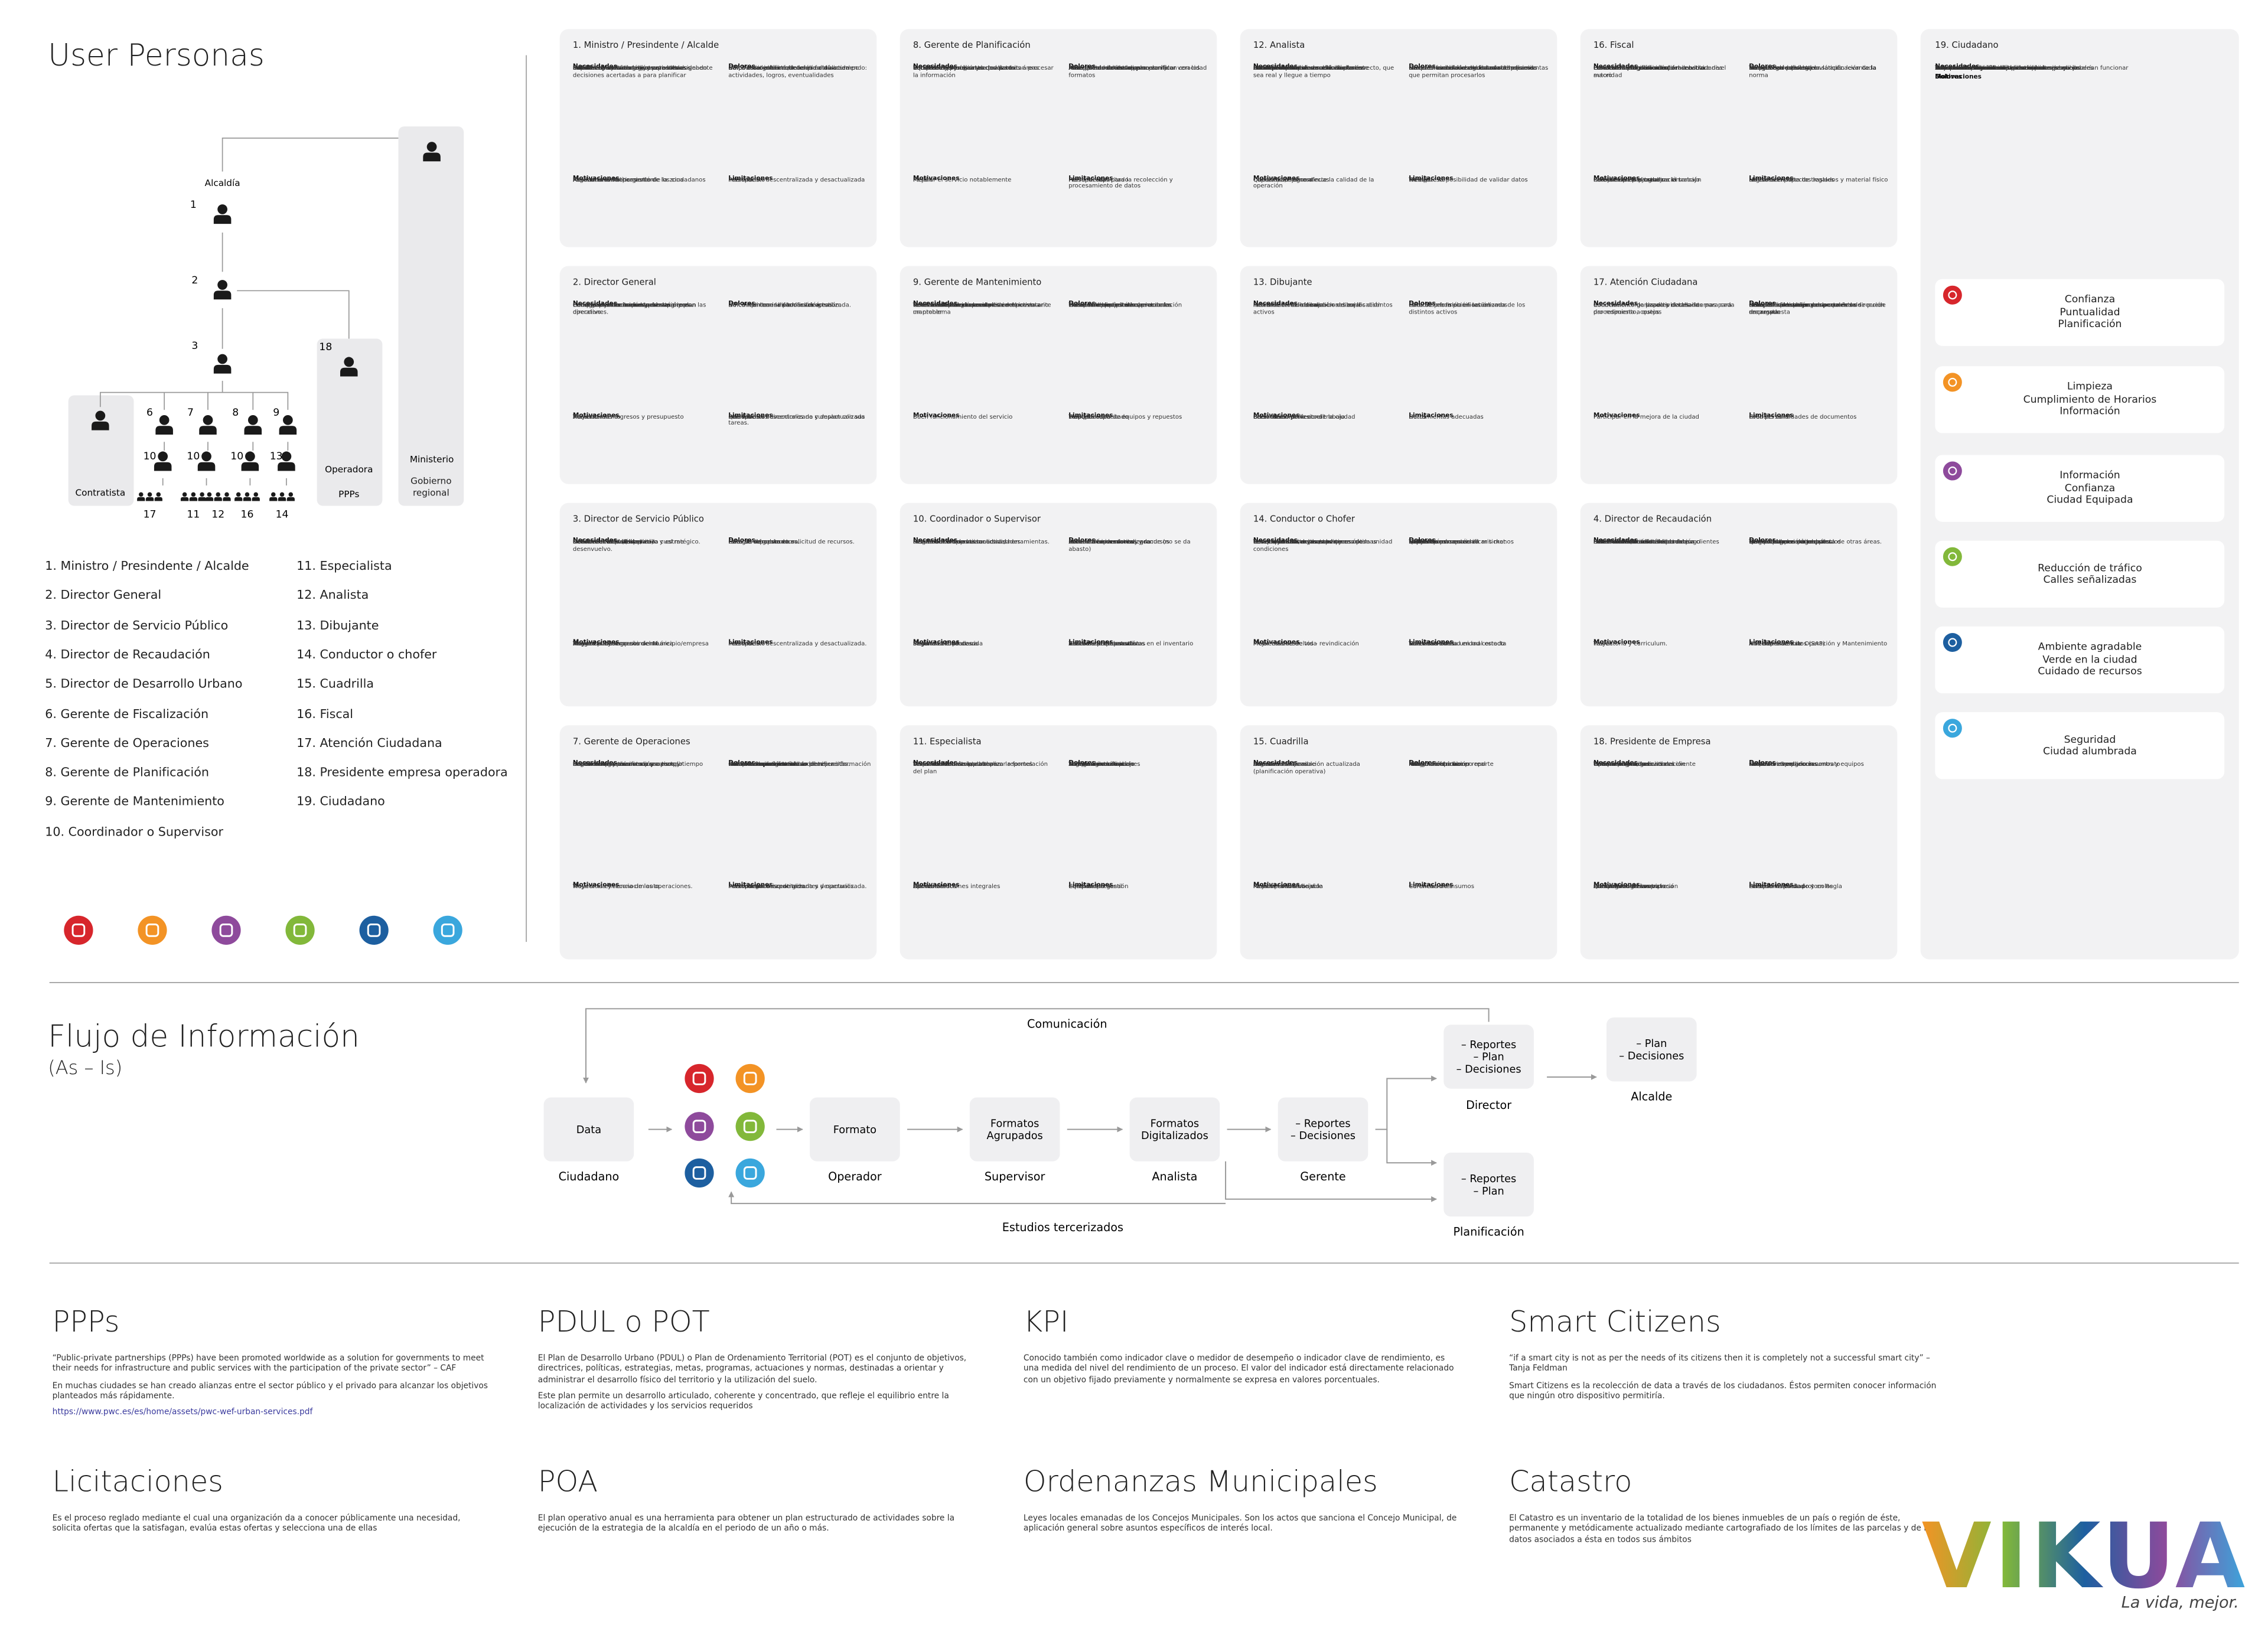  I want to click on flow-node-label: Director, so click(1488, 1105).